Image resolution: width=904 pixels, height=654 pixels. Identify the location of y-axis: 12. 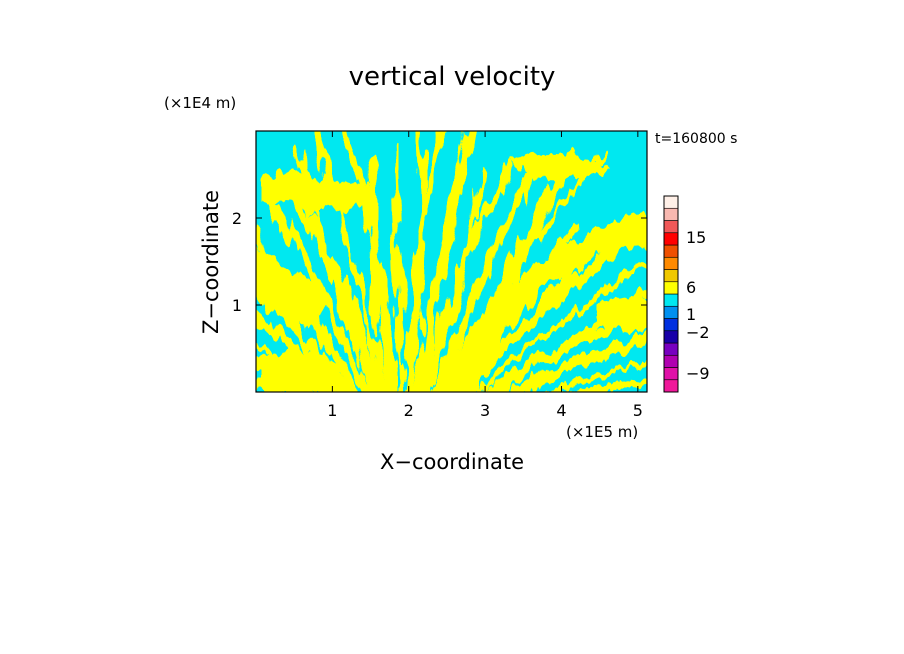
(439, 262).